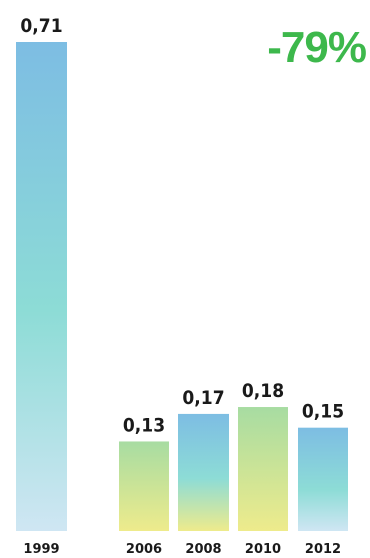 The image size is (370, 558). What do you see at coordinates (144, 425) in the screenshot?
I see `value-label-2006: 0,13` at bounding box center [144, 425].